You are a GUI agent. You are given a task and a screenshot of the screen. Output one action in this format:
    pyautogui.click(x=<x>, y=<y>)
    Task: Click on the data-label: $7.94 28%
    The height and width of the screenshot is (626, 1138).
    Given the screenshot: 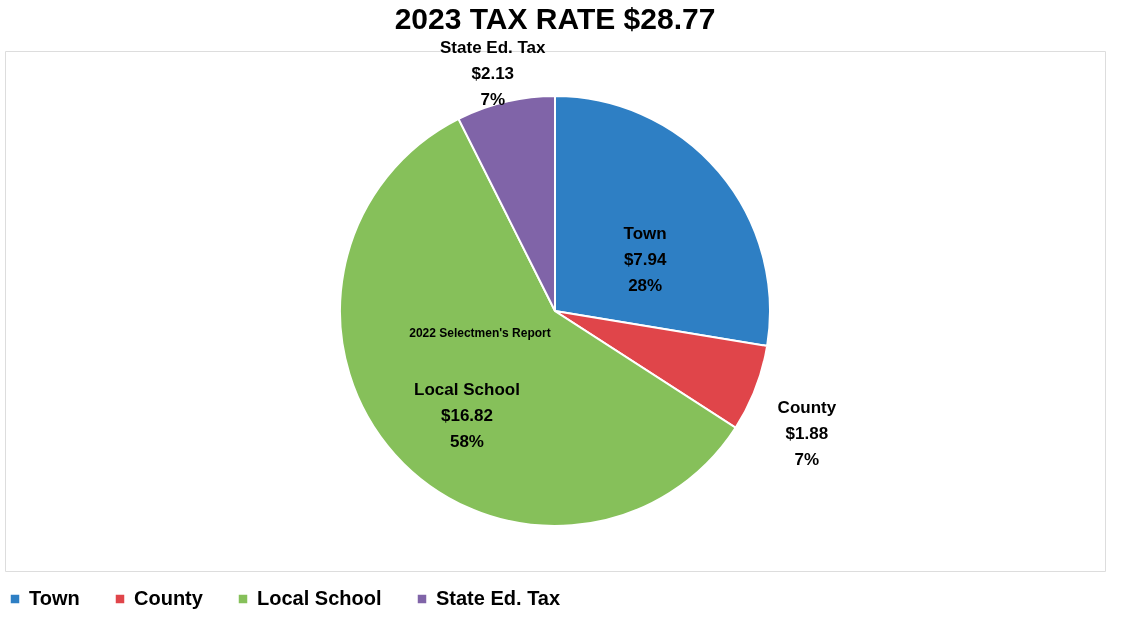 What is the action you would take?
    pyautogui.click(x=645, y=273)
    